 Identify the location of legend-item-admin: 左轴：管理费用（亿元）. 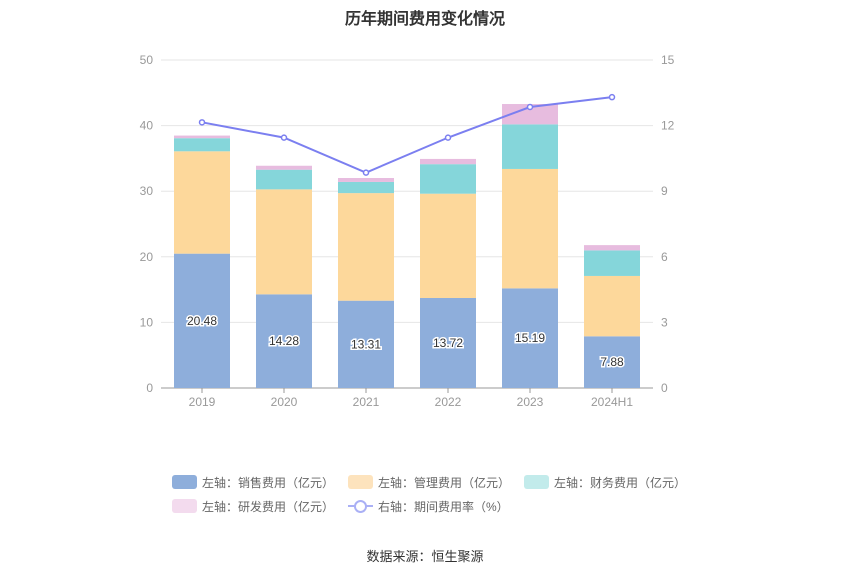
(429, 482).